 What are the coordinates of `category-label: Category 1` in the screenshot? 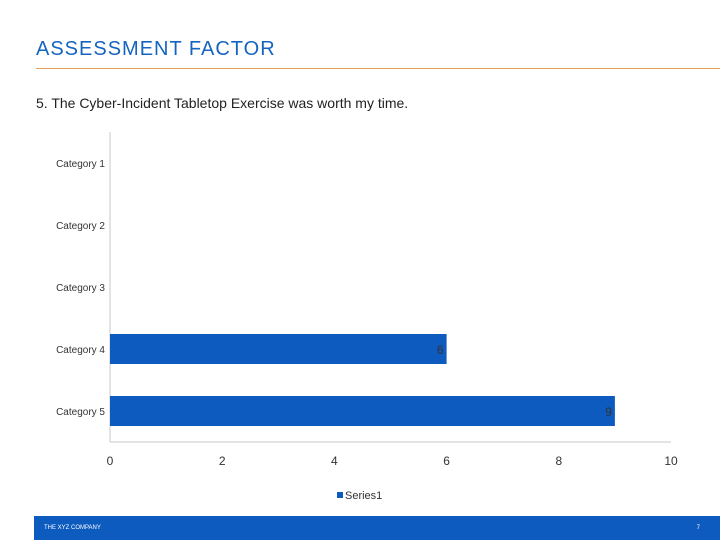 It's located at (80, 164).